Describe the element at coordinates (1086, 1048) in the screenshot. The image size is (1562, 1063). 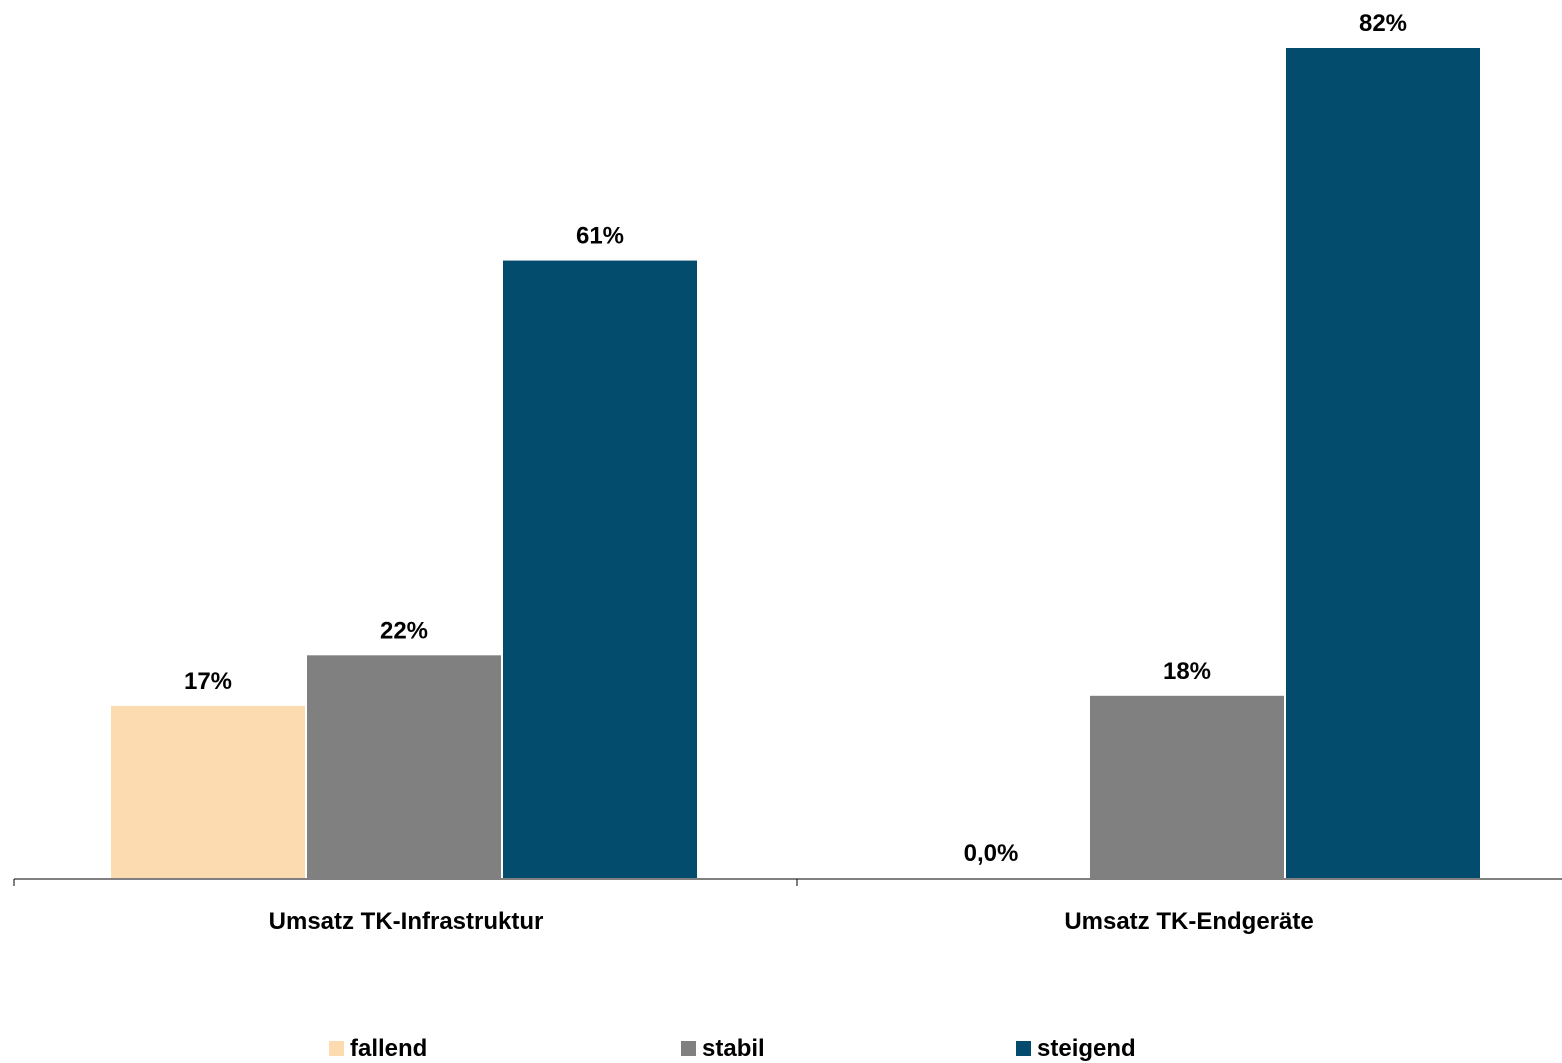
I see `legend-label-steigend: steigend` at that location.